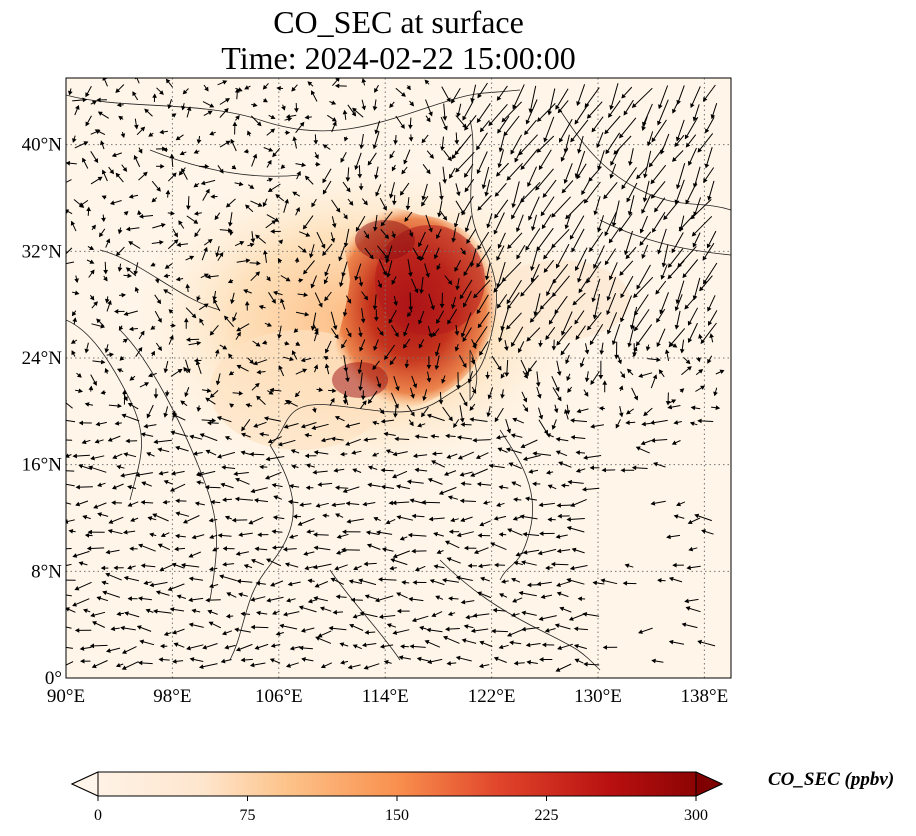 This screenshot has width=916, height=836. What do you see at coordinates (547, 815) in the screenshot?
I see `colorbar-tick-label: 225` at bounding box center [547, 815].